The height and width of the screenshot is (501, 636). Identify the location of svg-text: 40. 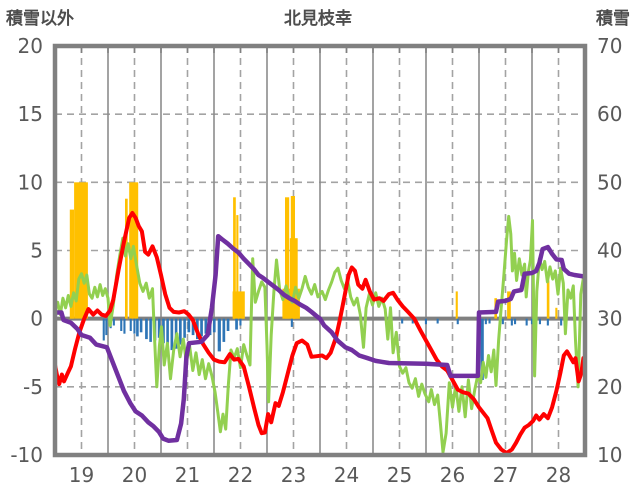
(609, 251).